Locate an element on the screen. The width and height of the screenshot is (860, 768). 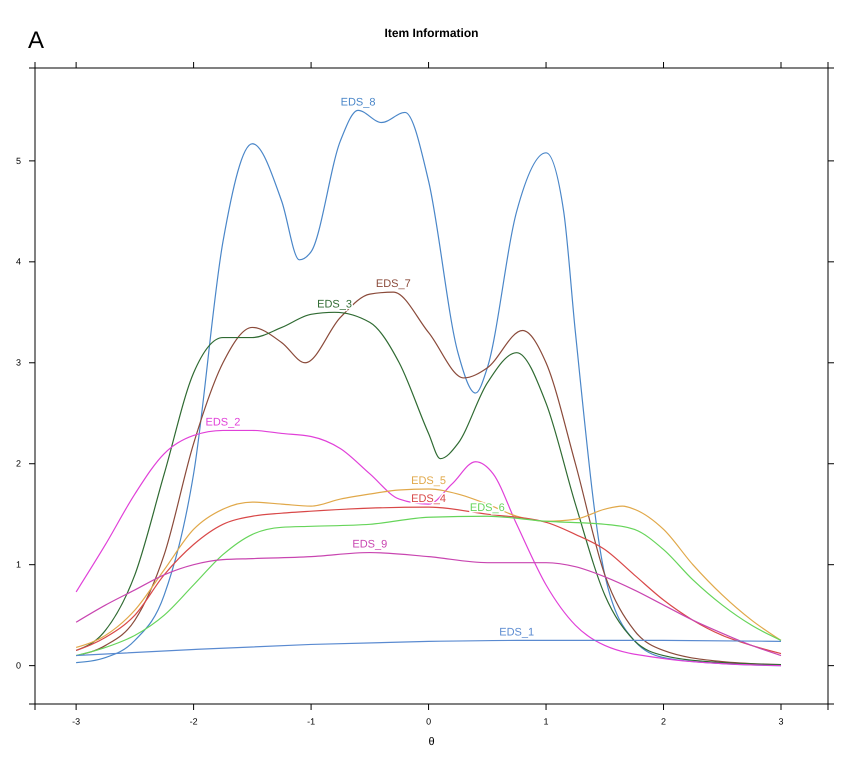
y-tick-label: 1 is located at coordinates (18, 565).